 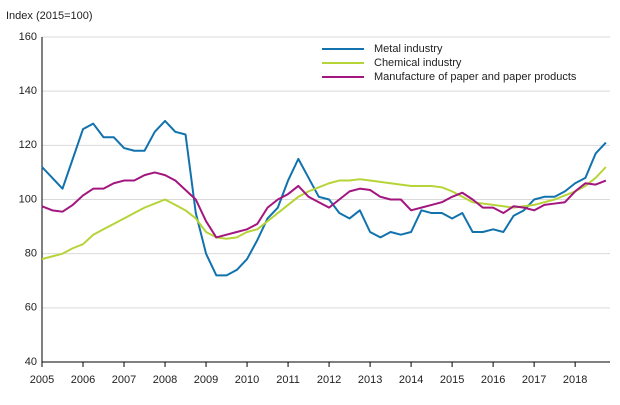 I want to click on y-tick-label: 120, so click(x=28, y=145).